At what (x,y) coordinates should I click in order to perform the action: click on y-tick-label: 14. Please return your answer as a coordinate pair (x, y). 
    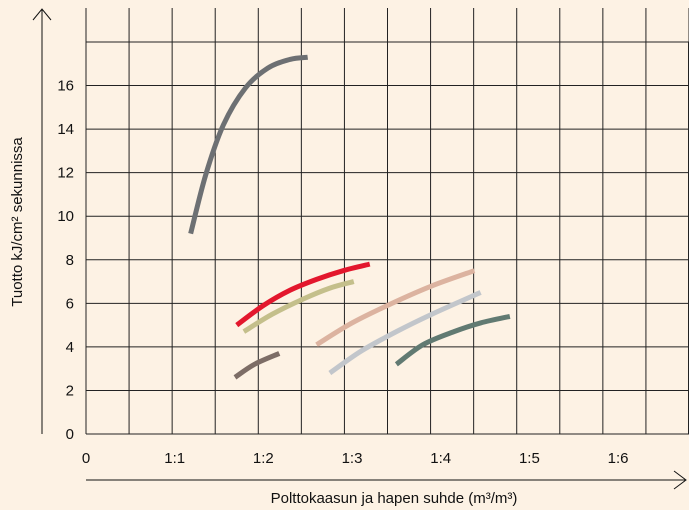
    Looking at the image, I should click on (65, 129).